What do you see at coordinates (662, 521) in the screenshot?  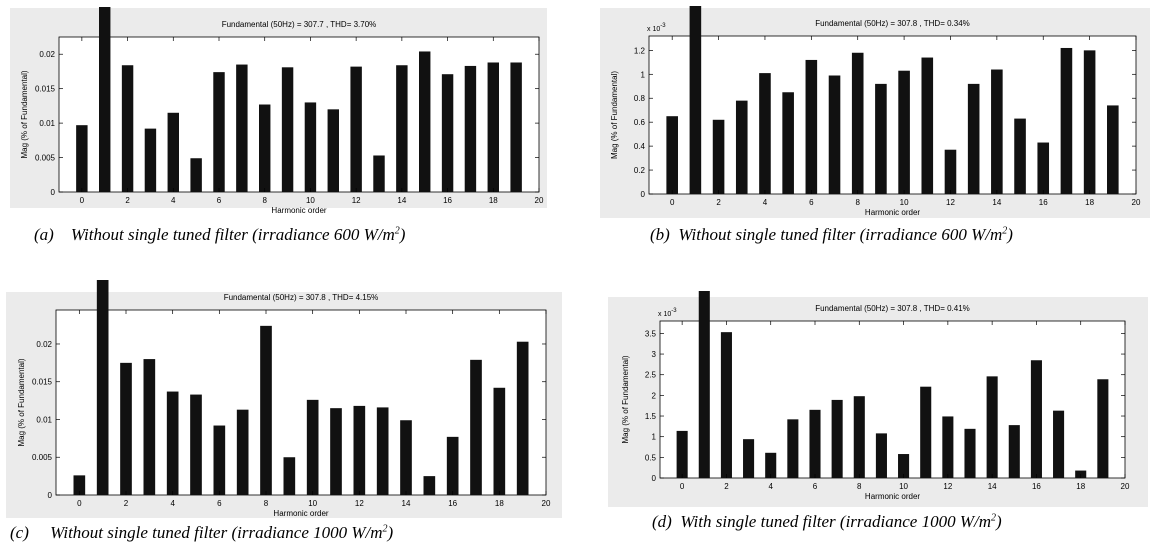 I see `caption-tag: (d)` at bounding box center [662, 521].